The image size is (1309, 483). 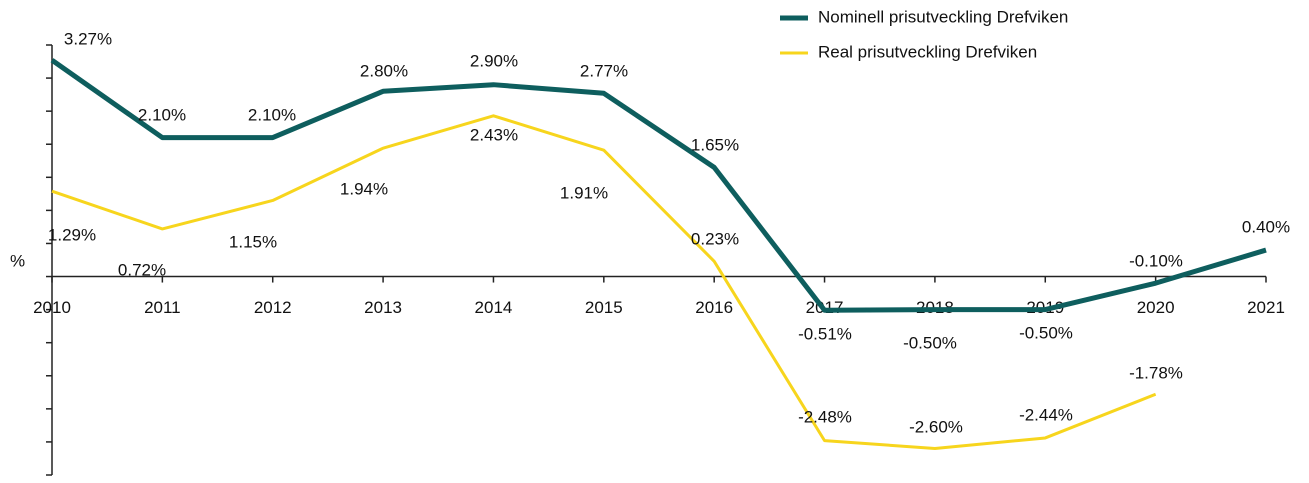 I want to click on data-label: 2.80%, so click(x=384, y=70).